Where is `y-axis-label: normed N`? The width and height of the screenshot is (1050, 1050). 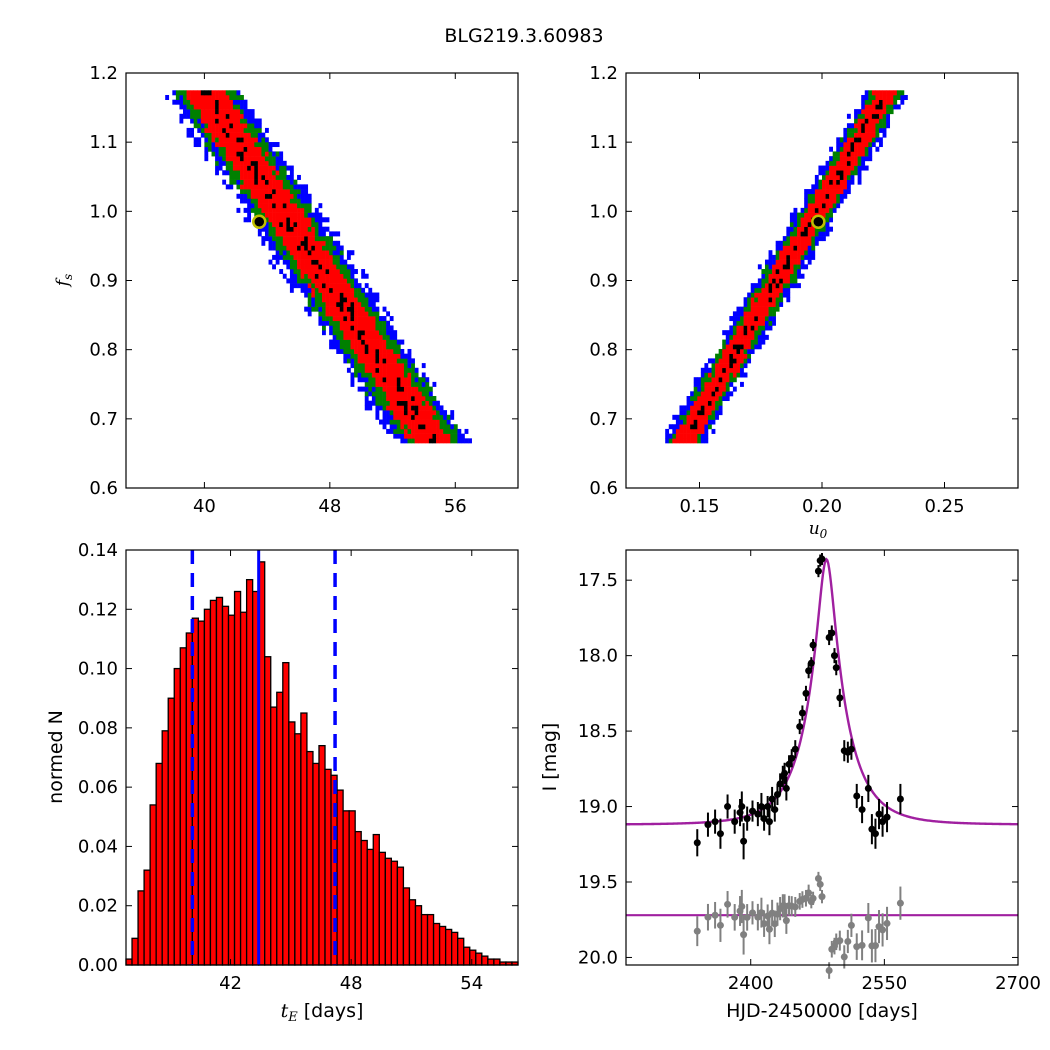 y-axis-label: normed N is located at coordinates (56, 757).